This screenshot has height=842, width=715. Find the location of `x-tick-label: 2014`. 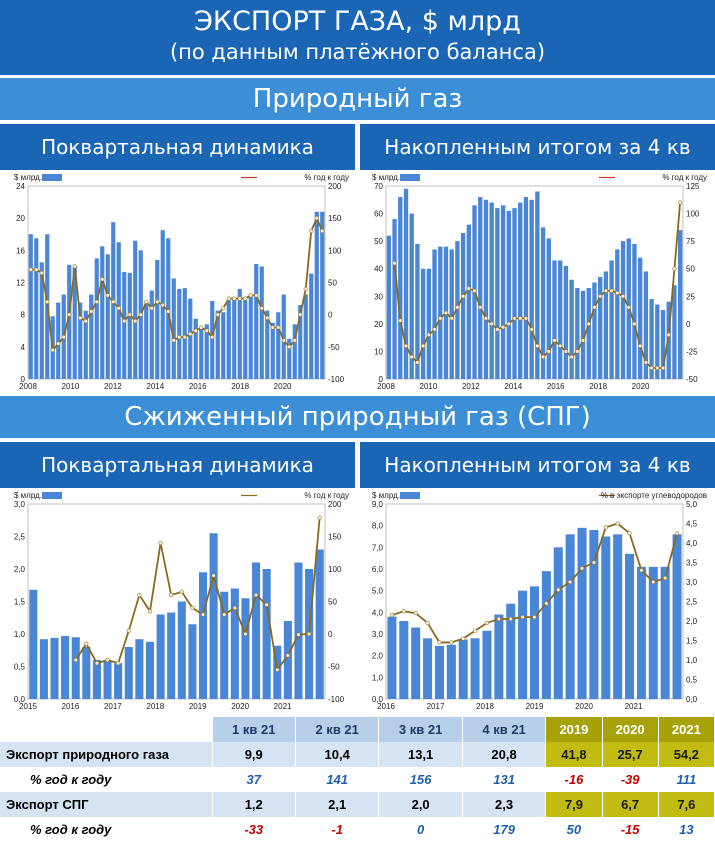

x-tick-label: 2014 is located at coordinates (155, 386).